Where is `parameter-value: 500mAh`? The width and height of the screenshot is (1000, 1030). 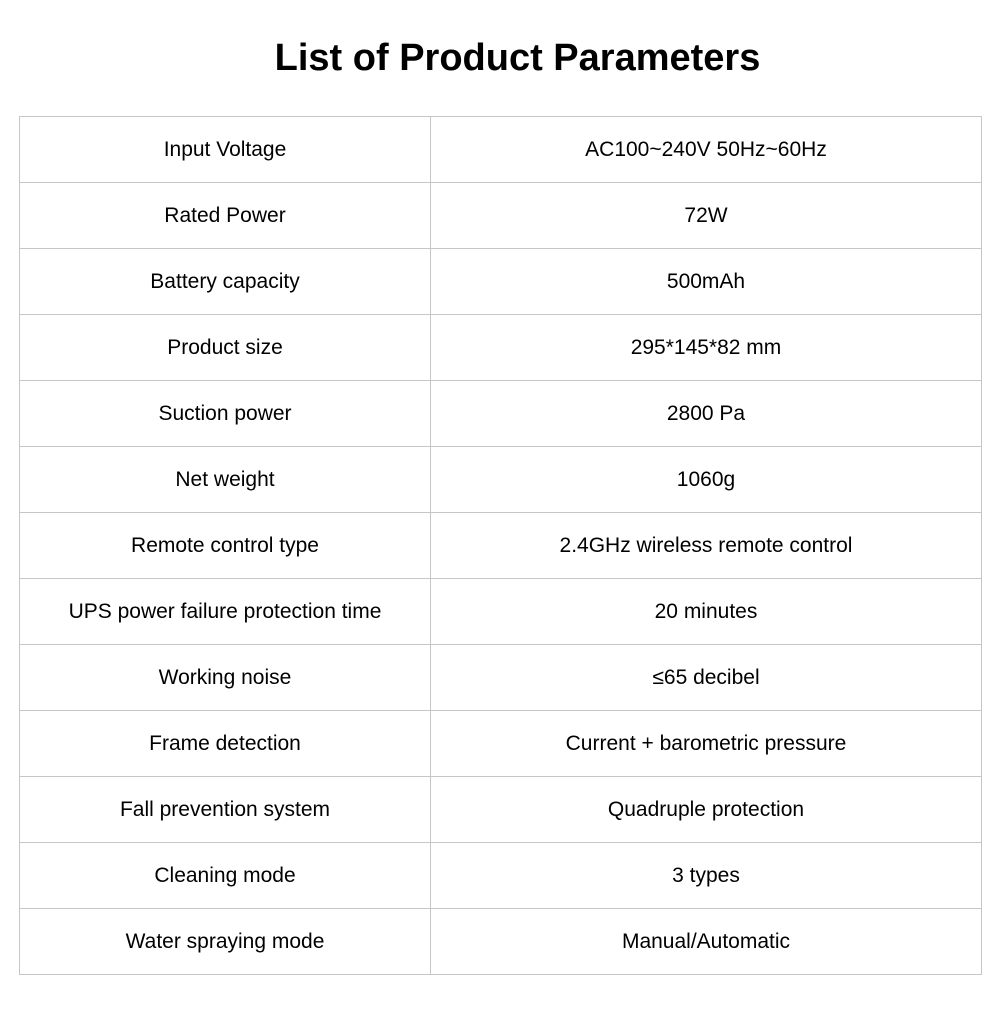 parameter-value: 500mAh is located at coordinates (706, 281).